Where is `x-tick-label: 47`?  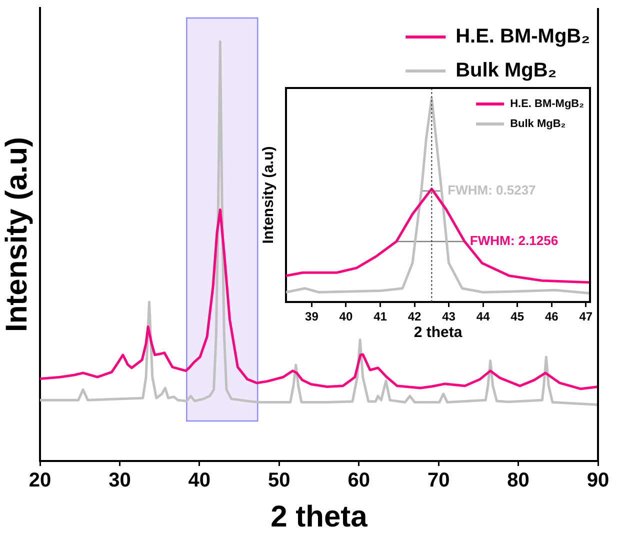
x-tick-label: 47 is located at coordinates (586, 317).